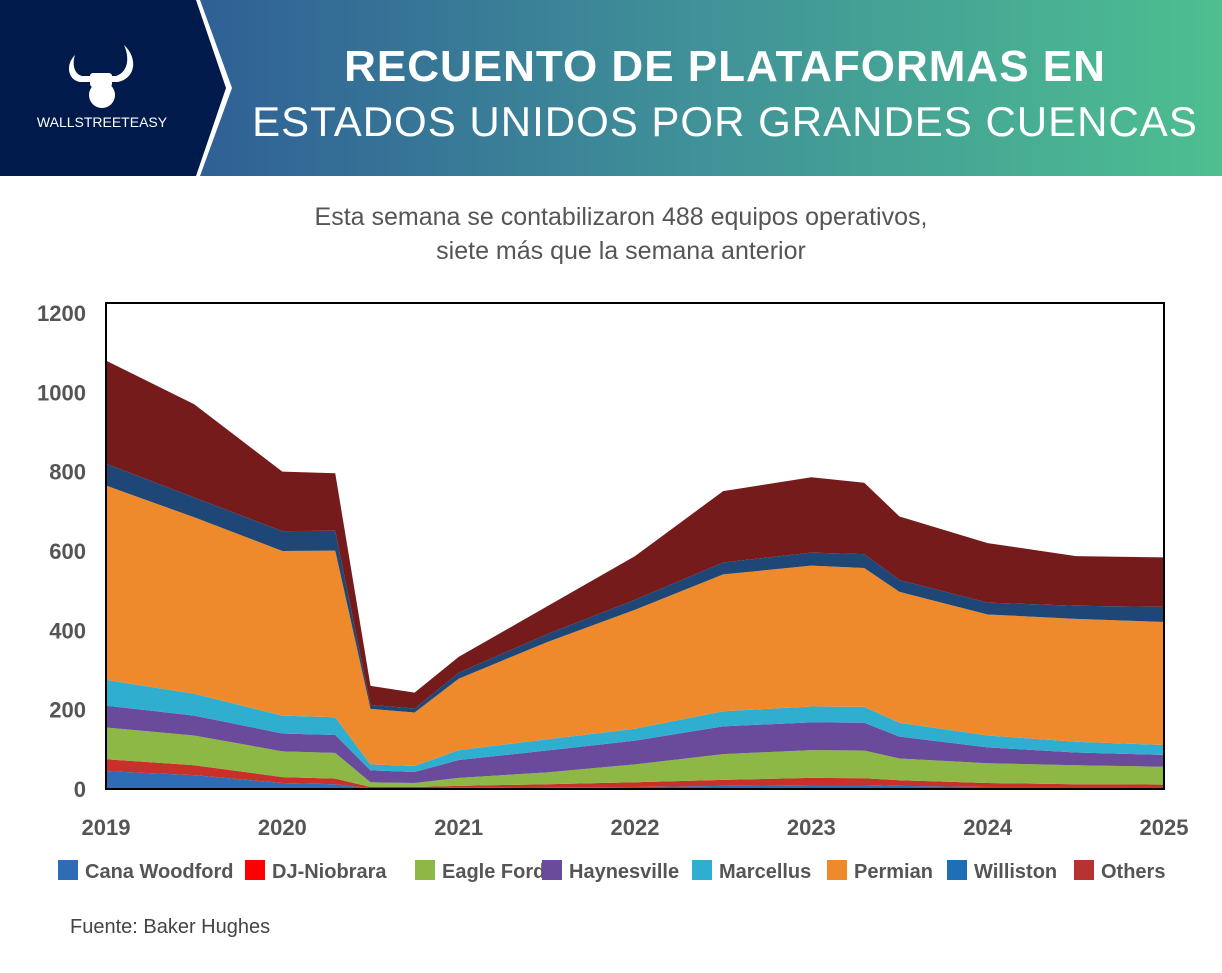  I want to click on source-note: Fuente: Baker Hughes, so click(170, 927).